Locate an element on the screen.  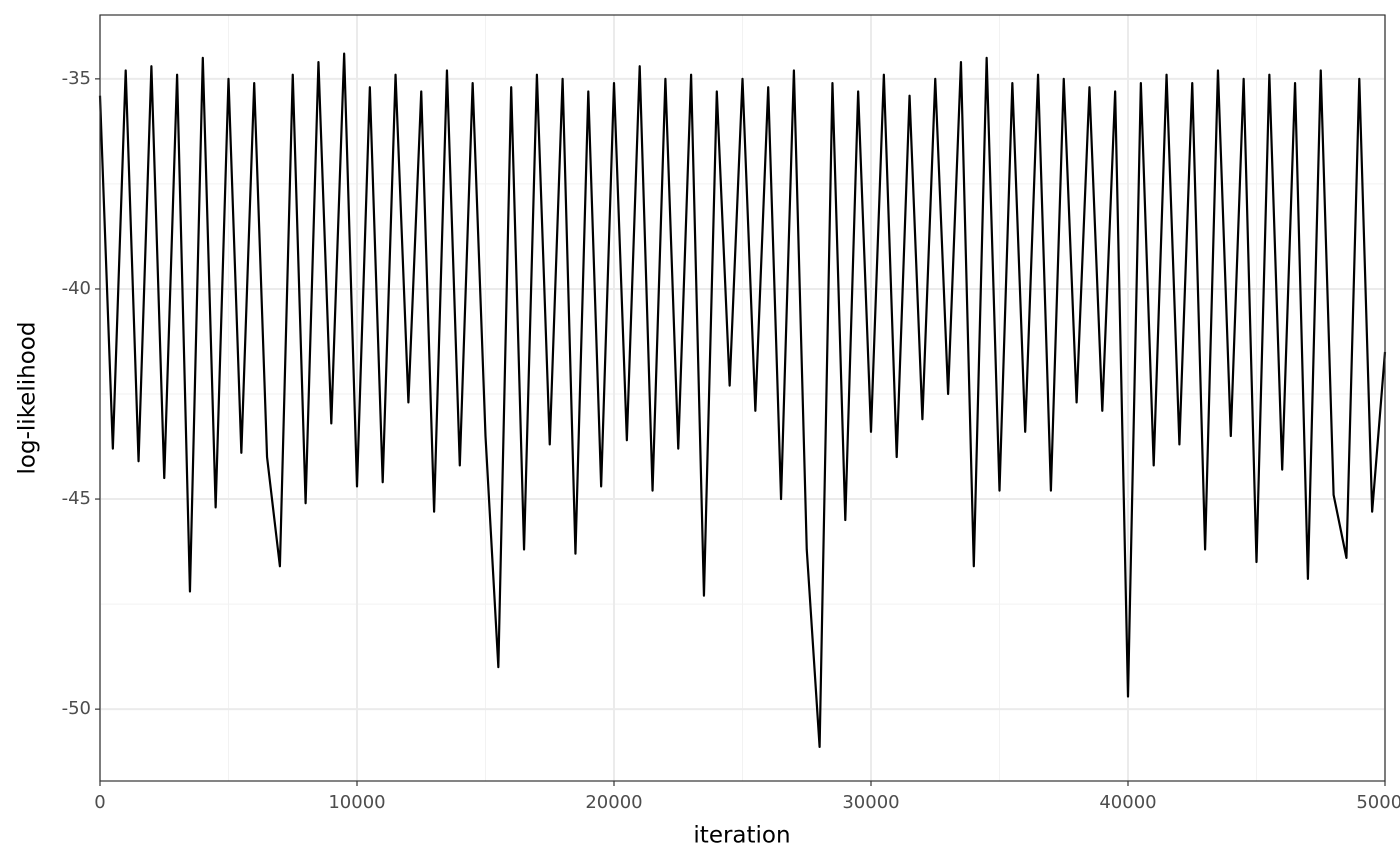
y-tick-label: -50 is located at coordinates (76, 708).